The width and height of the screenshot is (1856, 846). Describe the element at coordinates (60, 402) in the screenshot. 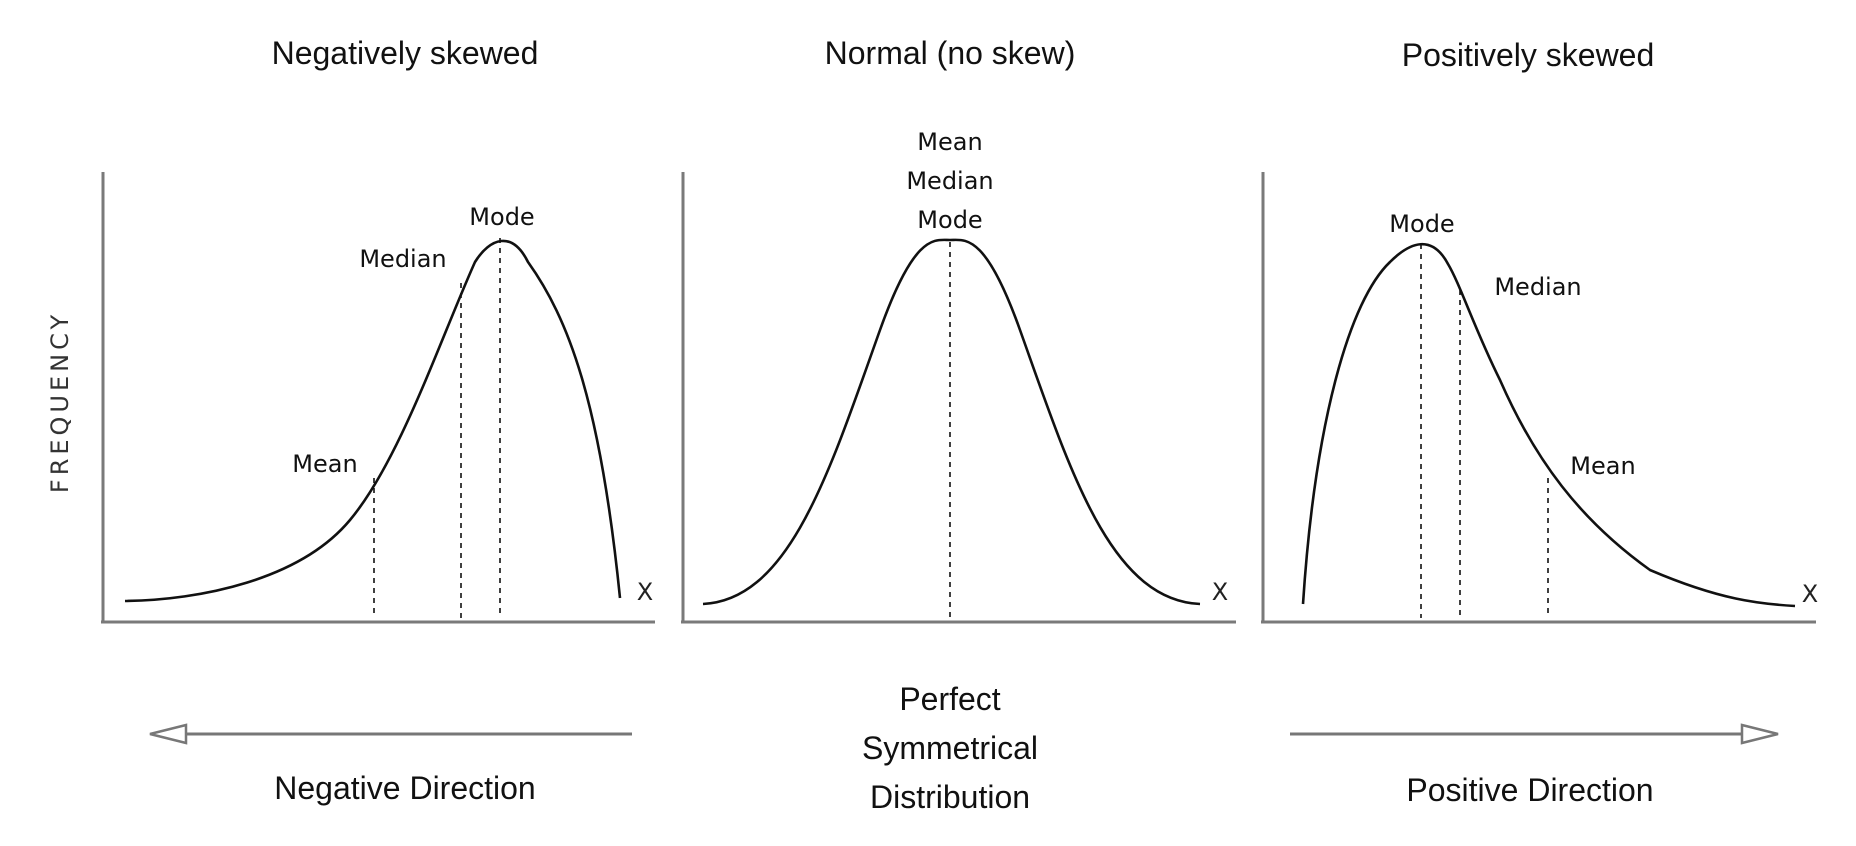

I see `y-axis-label-frequency: FREQUENCY` at that location.